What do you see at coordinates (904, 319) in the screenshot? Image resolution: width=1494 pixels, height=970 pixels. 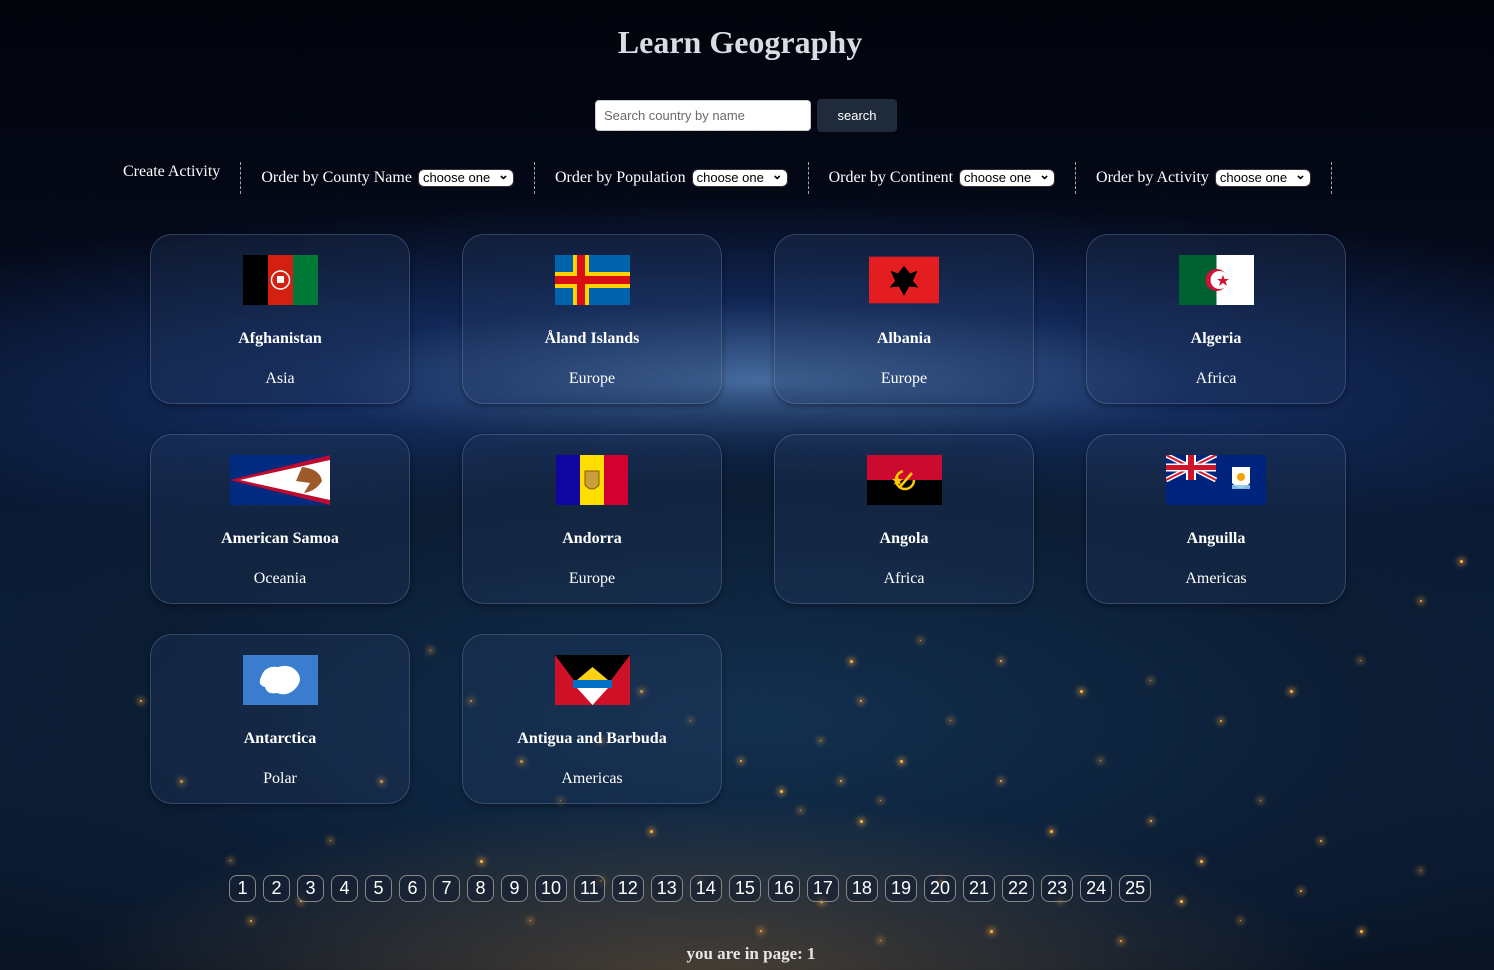 I see `country-card: Albania Europe` at bounding box center [904, 319].